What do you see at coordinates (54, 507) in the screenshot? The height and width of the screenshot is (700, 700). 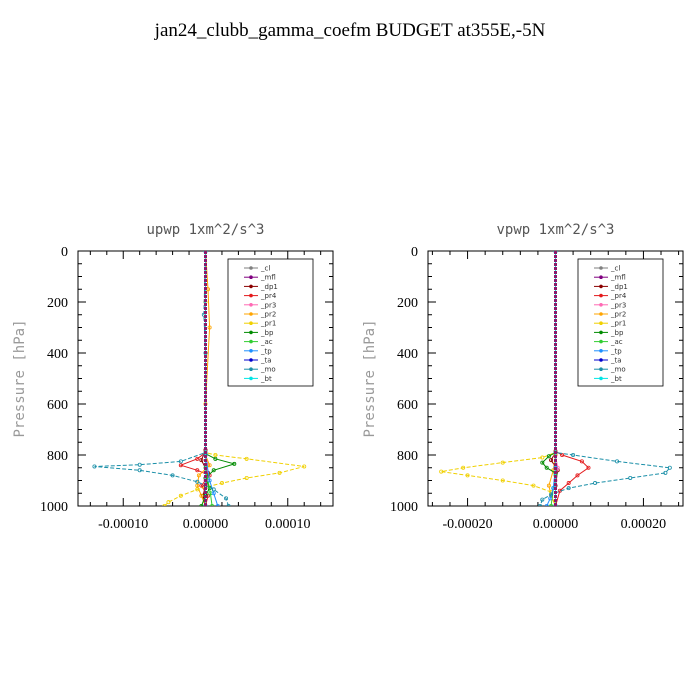 I see `p1-y-tick-label: 1000` at bounding box center [54, 507].